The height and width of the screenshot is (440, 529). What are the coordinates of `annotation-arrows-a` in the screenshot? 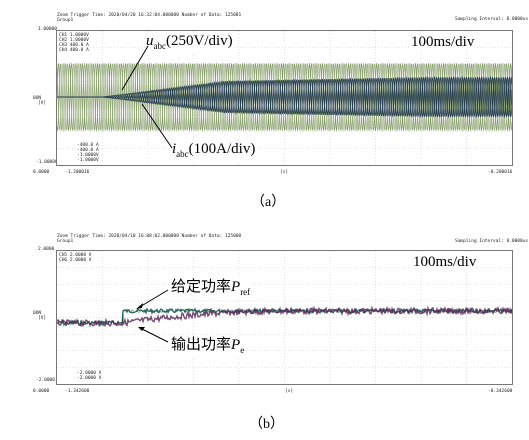 It's located at (147, 97).